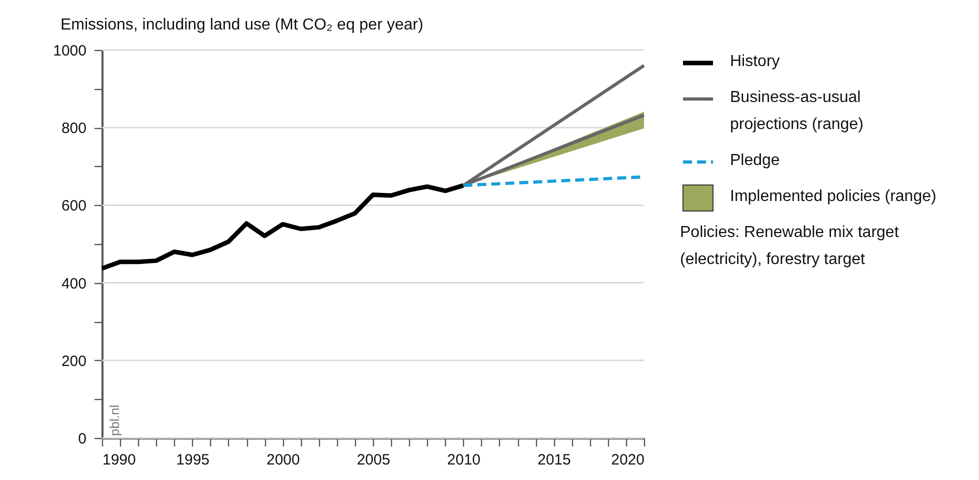 This screenshot has width=979, height=480. What do you see at coordinates (790, 246) in the screenshot?
I see `text: Policies: Renewable mix target (electricity), forestry target` at bounding box center [790, 246].